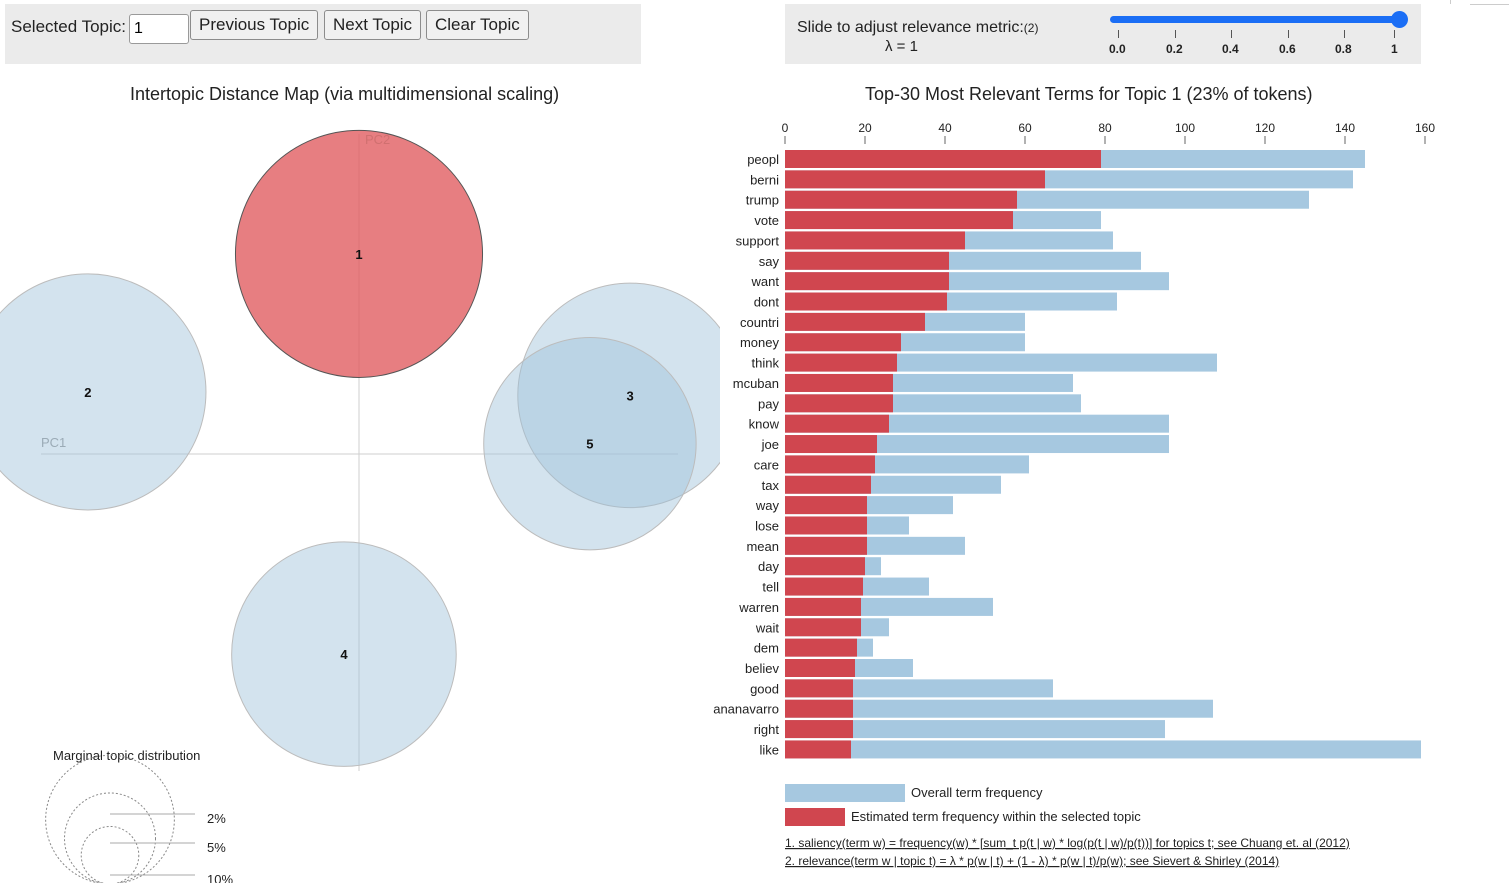 This screenshot has height=883, width=1509. Describe the element at coordinates (159, 29) in the screenshot. I see `selected-topic-input` at that location.